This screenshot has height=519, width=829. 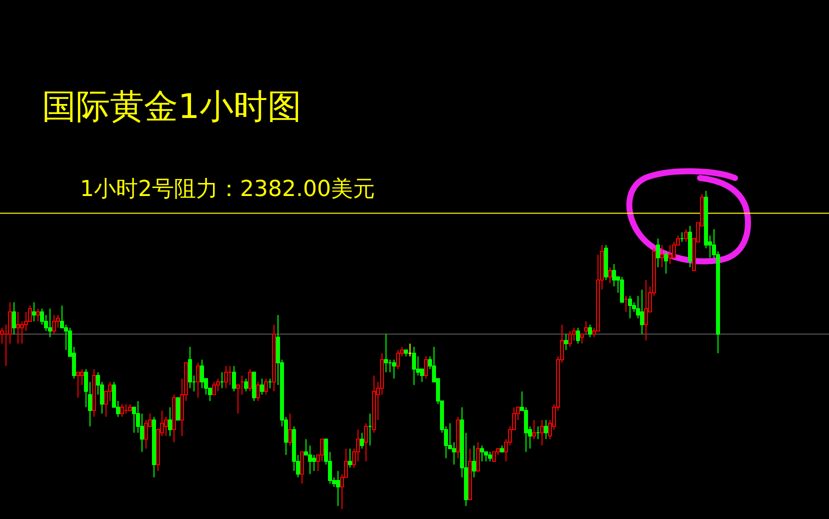 I want to click on chart-title: 国际黄金1小时图, so click(x=172, y=107).